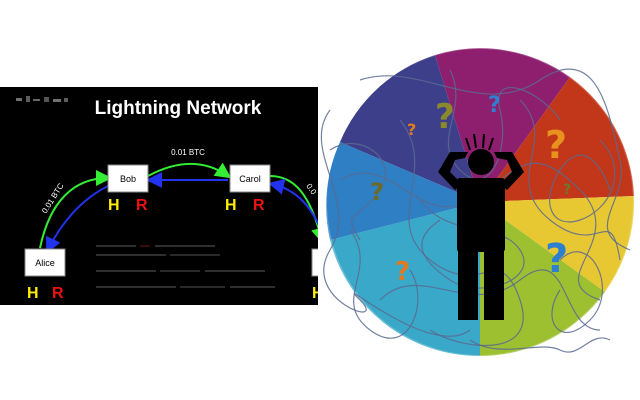 This screenshot has width=640, height=400. Describe the element at coordinates (45, 275) in the screenshot. I see `node-alice: Alice H R` at that location.